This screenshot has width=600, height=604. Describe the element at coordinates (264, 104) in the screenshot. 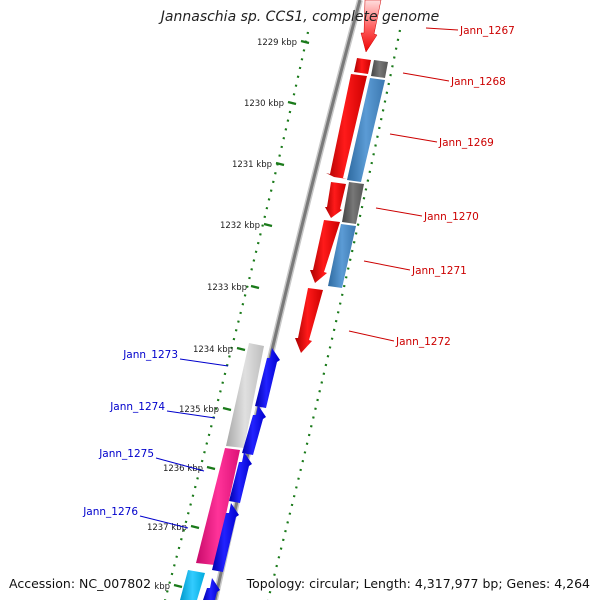

I see `kbp-tick-label: 1230 kbp` at that location.